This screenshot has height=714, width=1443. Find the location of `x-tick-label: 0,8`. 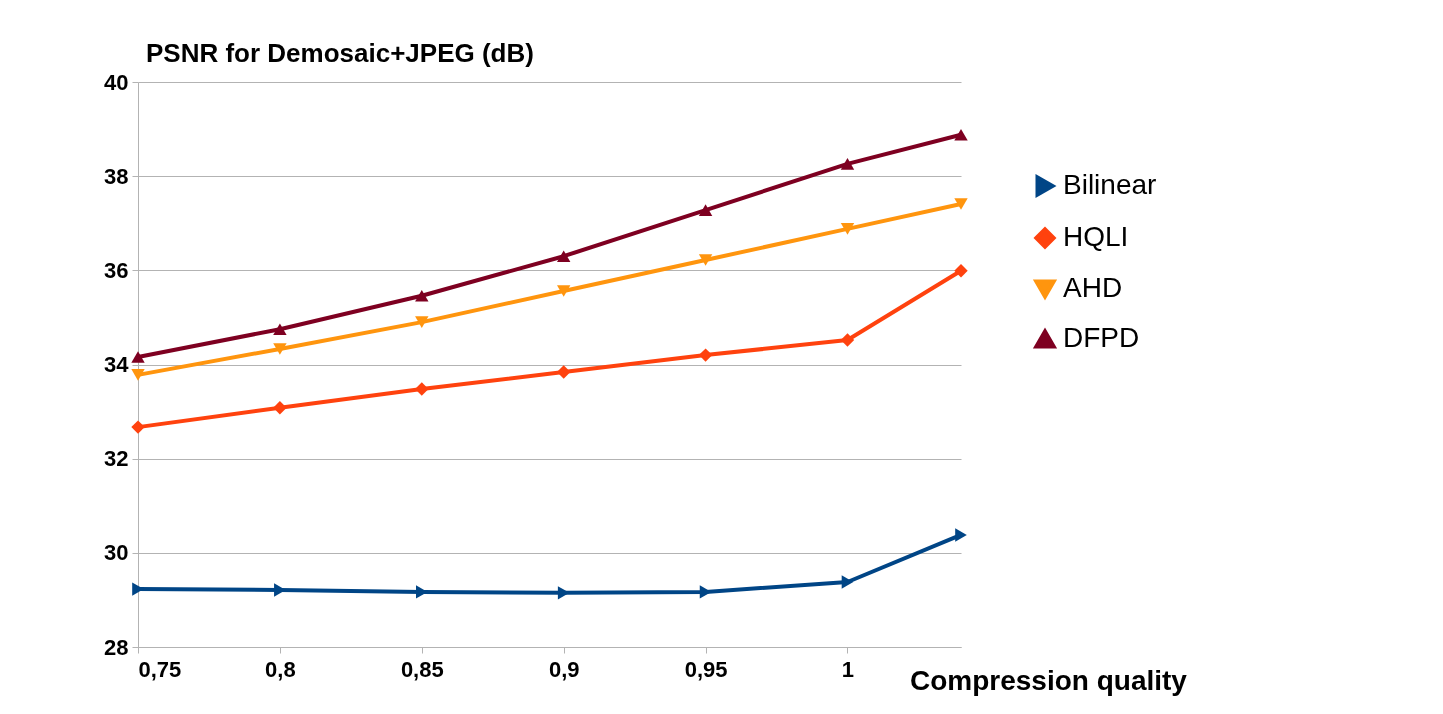

x-tick-label: 0,8 is located at coordinates (280, 669).